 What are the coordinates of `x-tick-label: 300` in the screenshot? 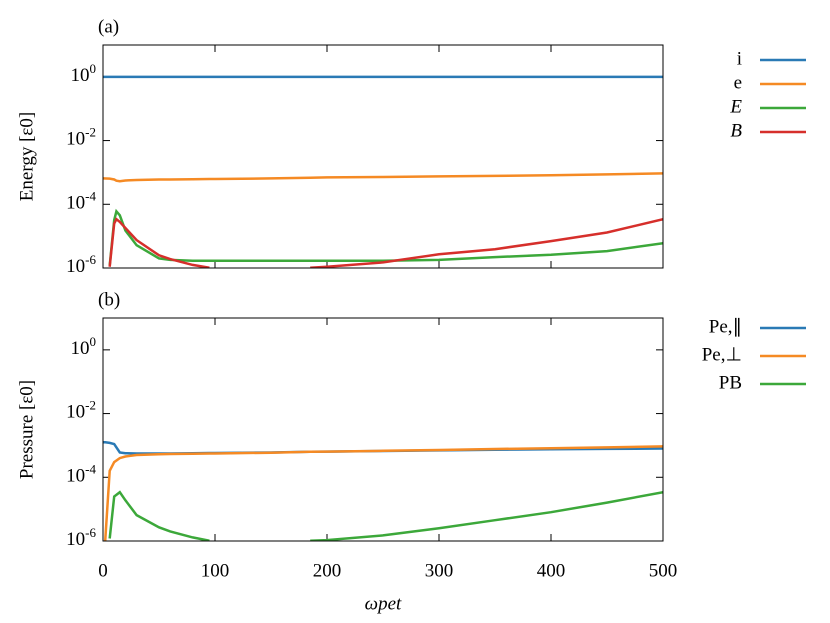 It's located at (439, 570).